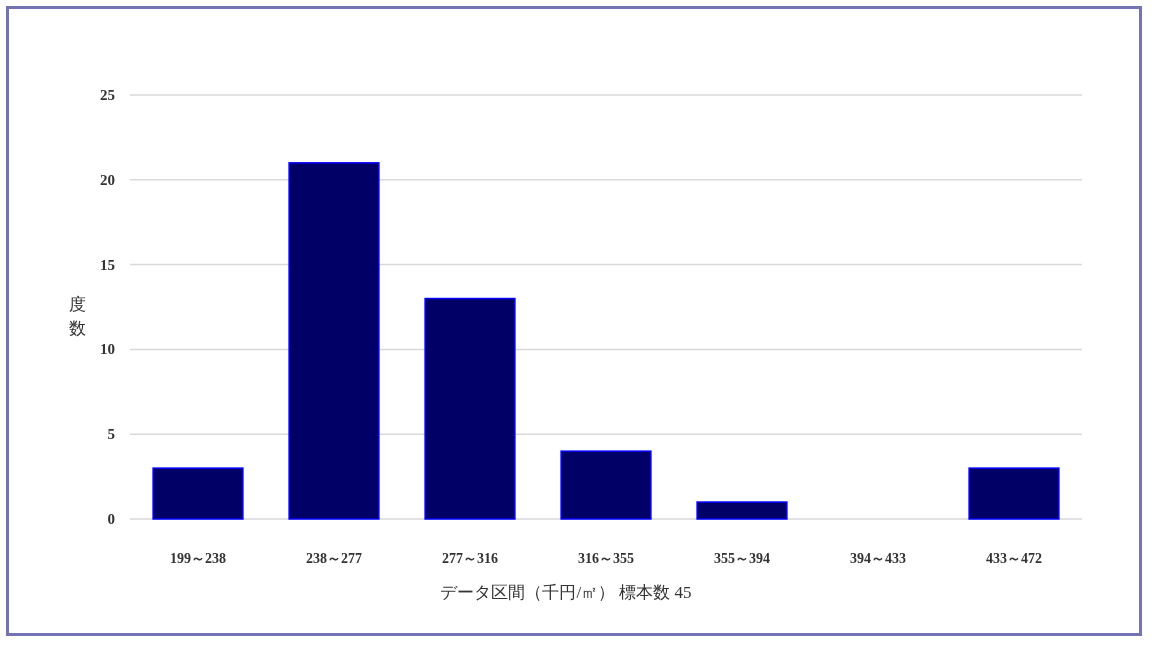 The width and height of the screenshot is (1152, 648). What do you see at coordinates (107, 95) in the screenshot?
I see `y-tick-label: 25` at bounding box center [107, 95].